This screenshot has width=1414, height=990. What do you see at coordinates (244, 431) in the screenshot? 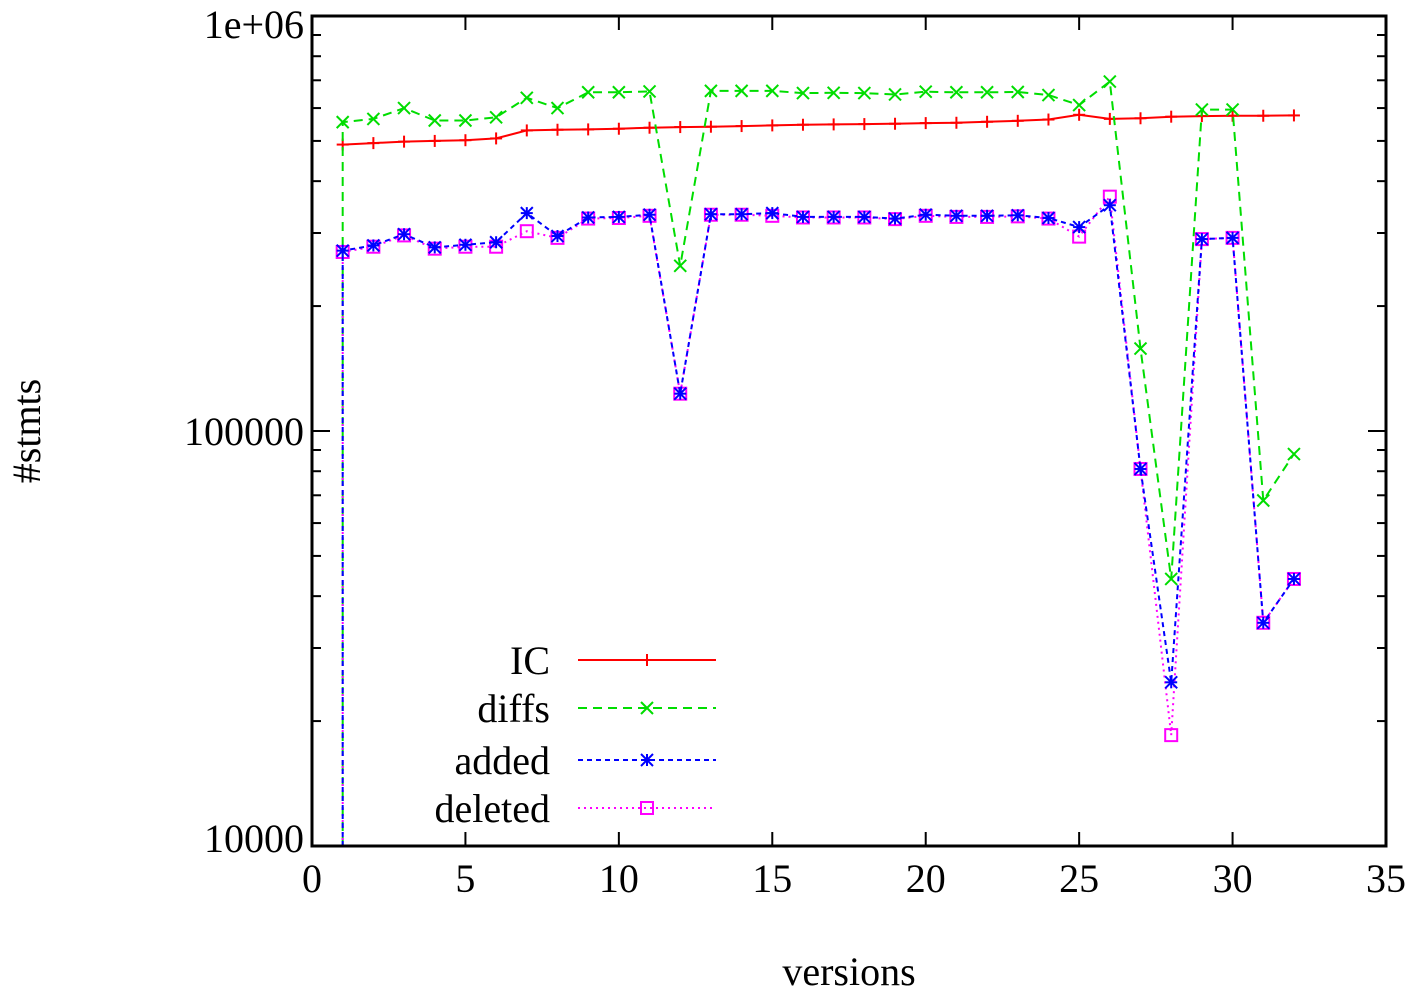
I see `y-tick-label: 100000` at bounding box center [244, 431].